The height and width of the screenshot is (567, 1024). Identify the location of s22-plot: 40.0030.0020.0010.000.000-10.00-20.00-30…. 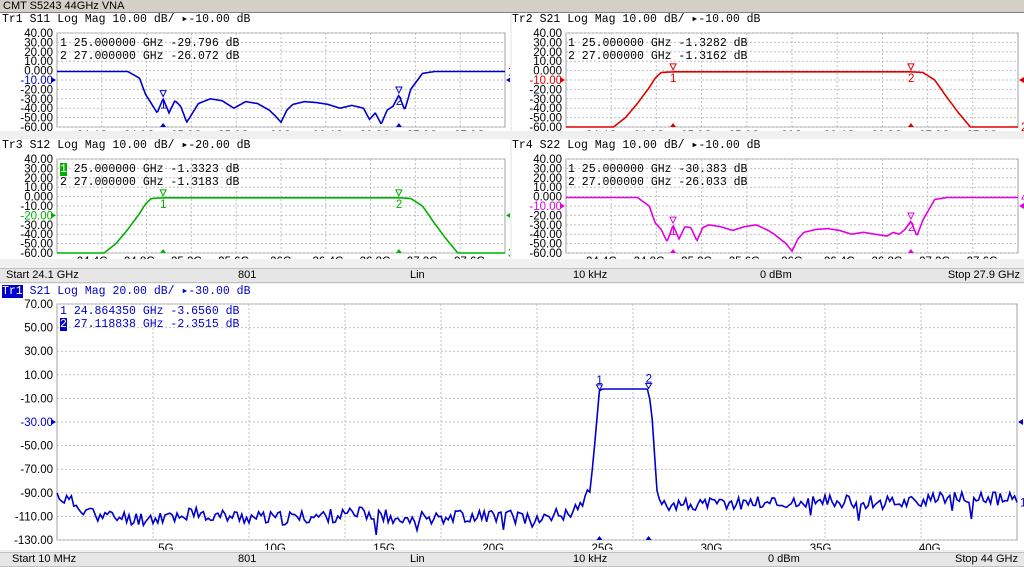
(768, 199).